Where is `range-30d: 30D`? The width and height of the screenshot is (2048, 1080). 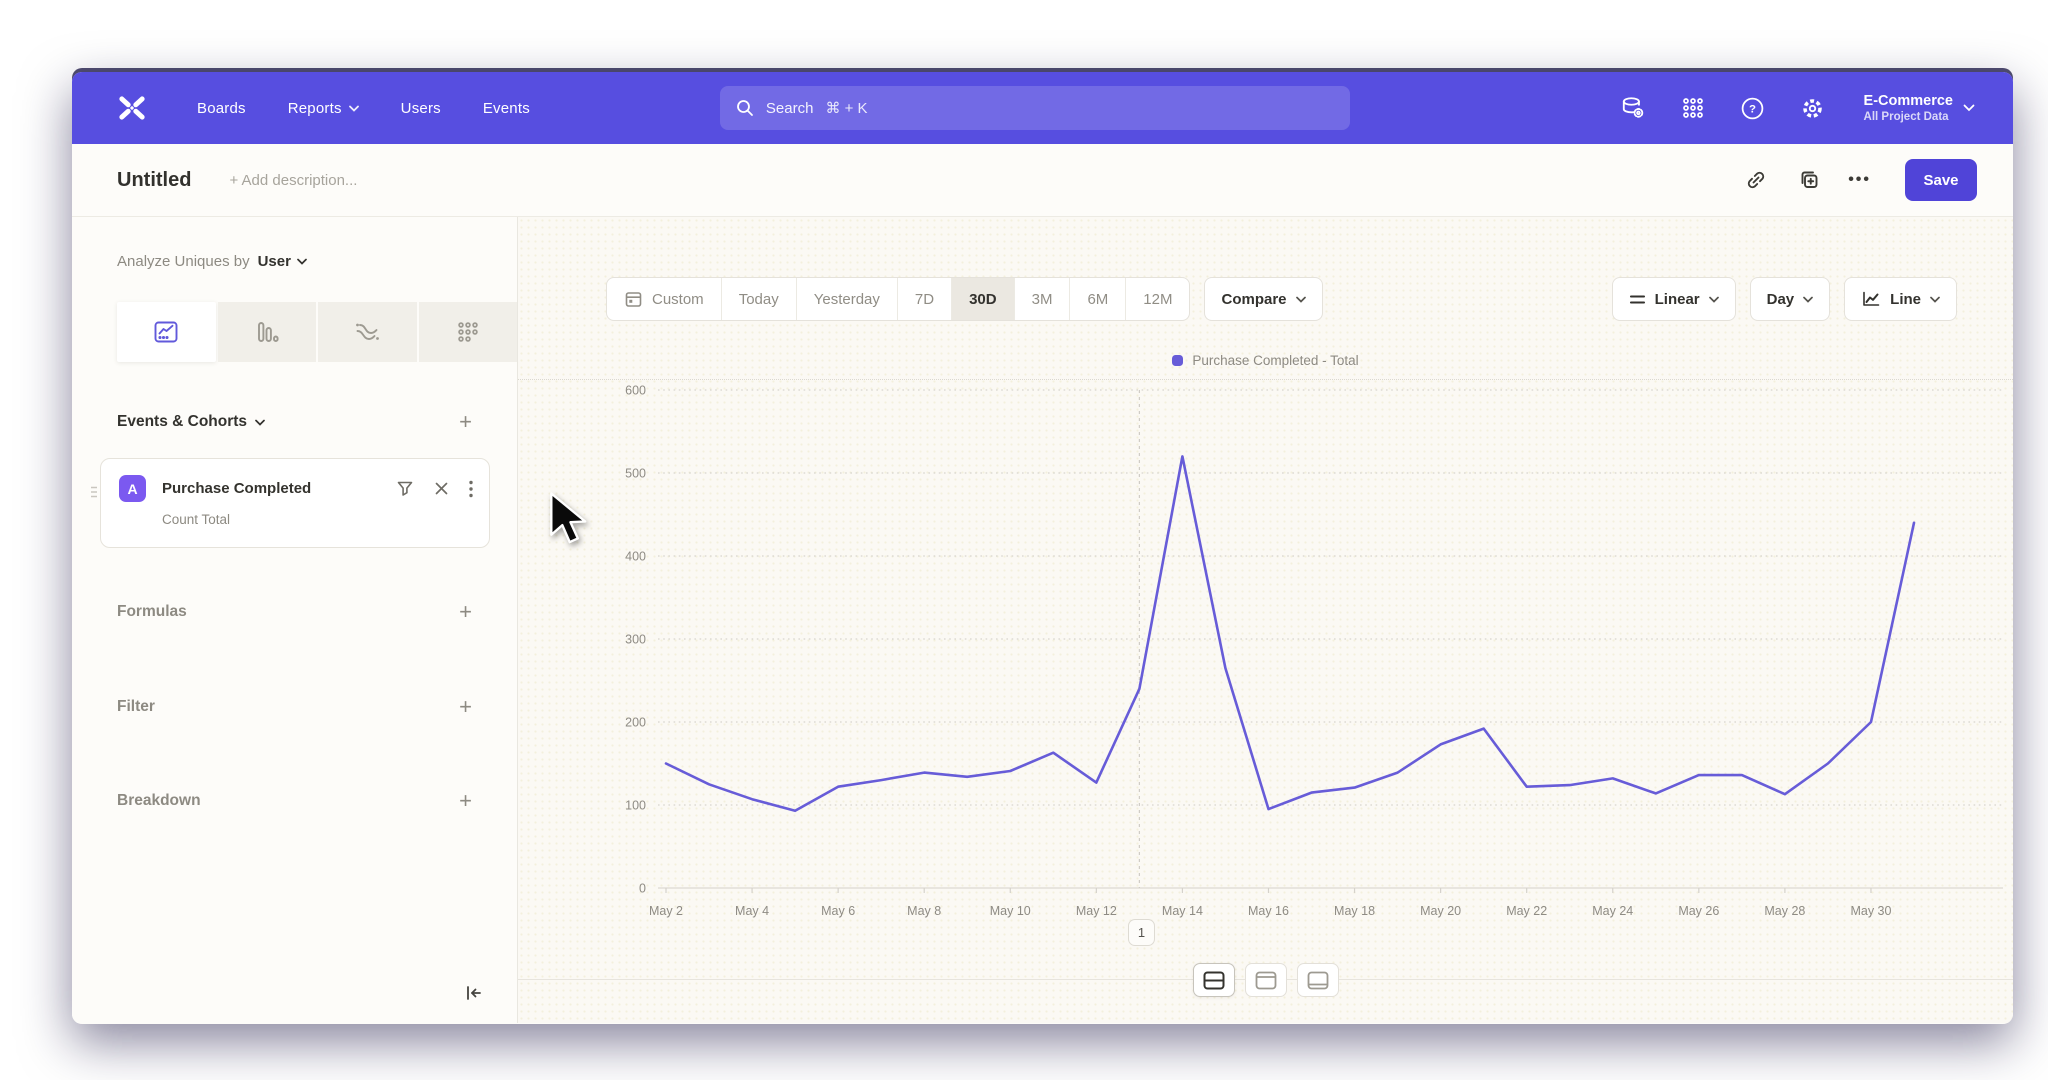
range-30d: 30D is located at coordinates (983, 299).